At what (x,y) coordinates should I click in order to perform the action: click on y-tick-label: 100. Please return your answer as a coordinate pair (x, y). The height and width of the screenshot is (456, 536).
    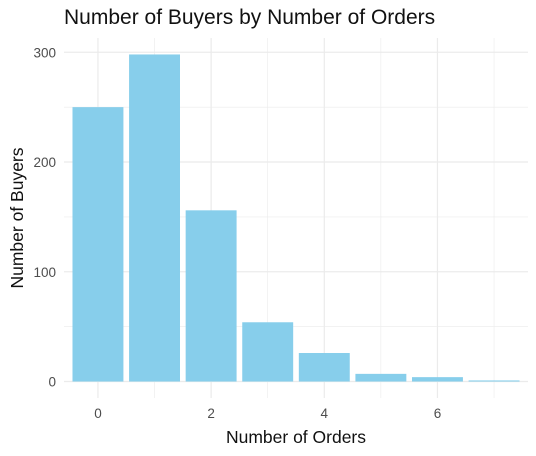
    Looking at the image, I should click on (44, 272).